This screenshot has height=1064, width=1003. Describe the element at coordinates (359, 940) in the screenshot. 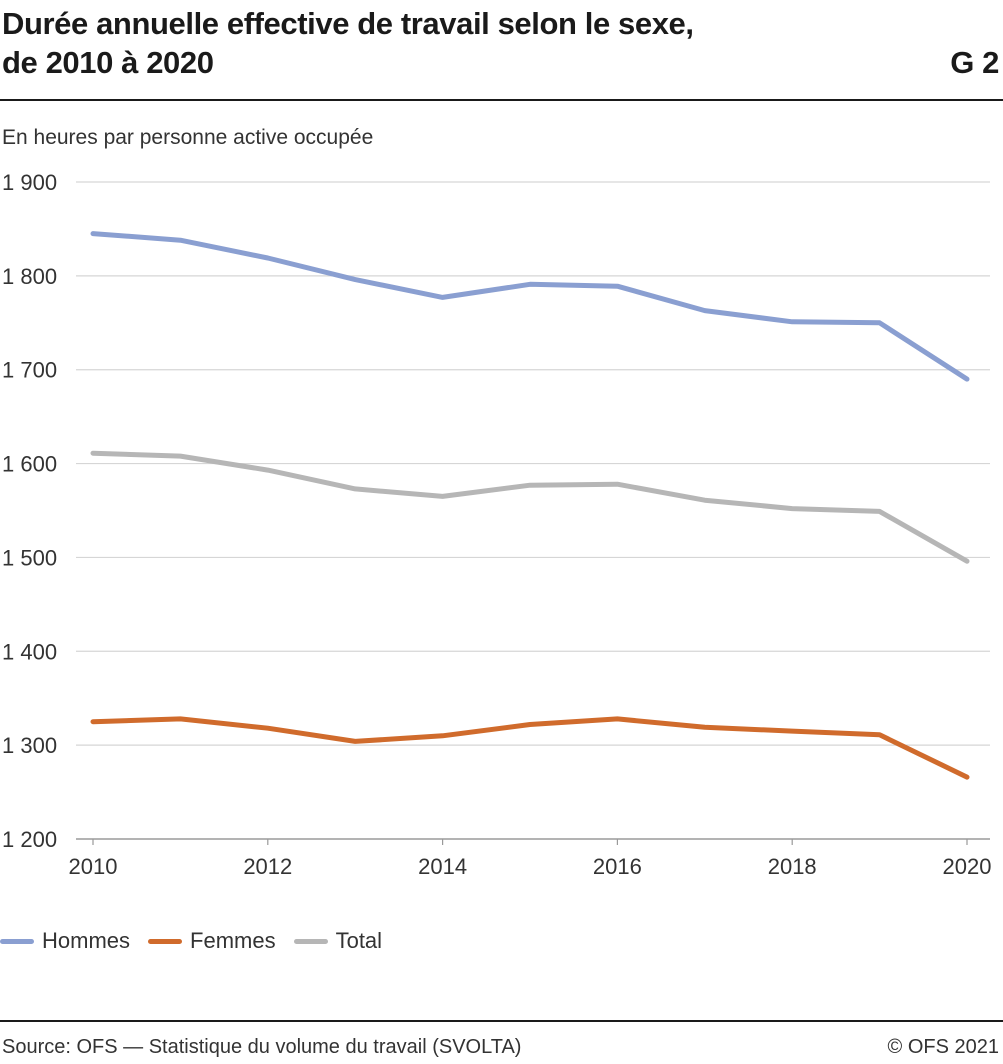

I see `legend-label: Total` at that location.